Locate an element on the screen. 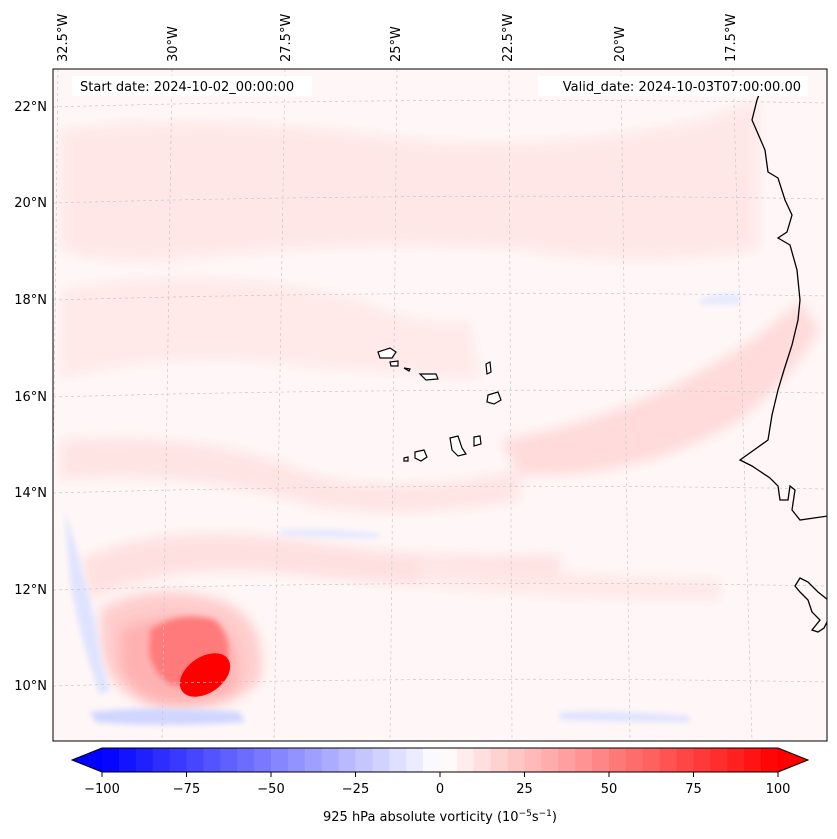 This screenshot has height=839, width=837. colorbar-tick-label: 50 is located at coordinates (609, 789).